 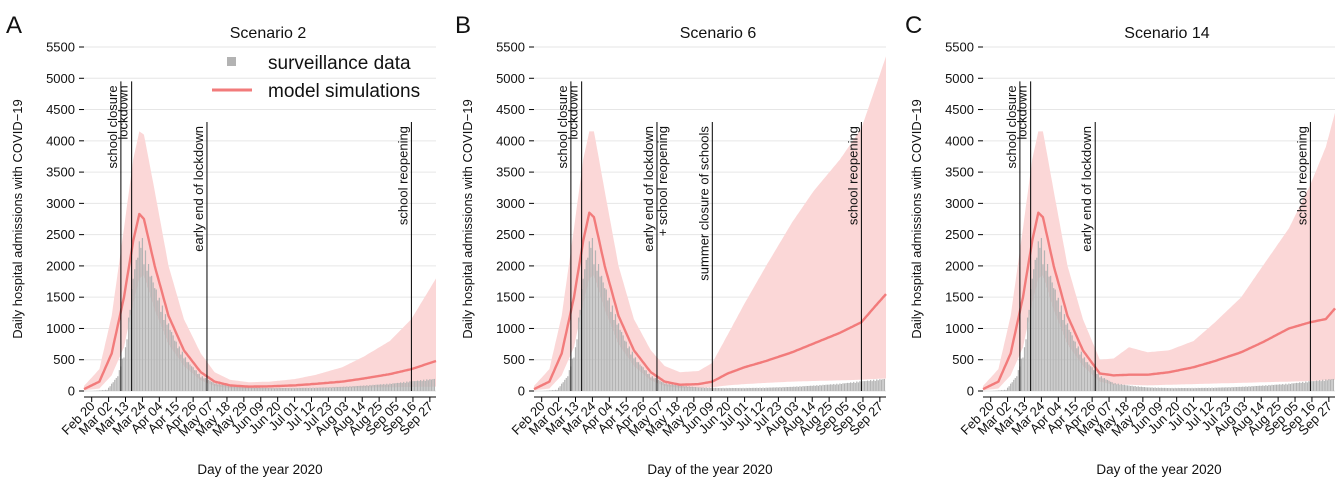 What do you see at coordinates (510, 172) in the screenshot?
I see `y-tick-label: 3500` at bounding box center [510, 172].